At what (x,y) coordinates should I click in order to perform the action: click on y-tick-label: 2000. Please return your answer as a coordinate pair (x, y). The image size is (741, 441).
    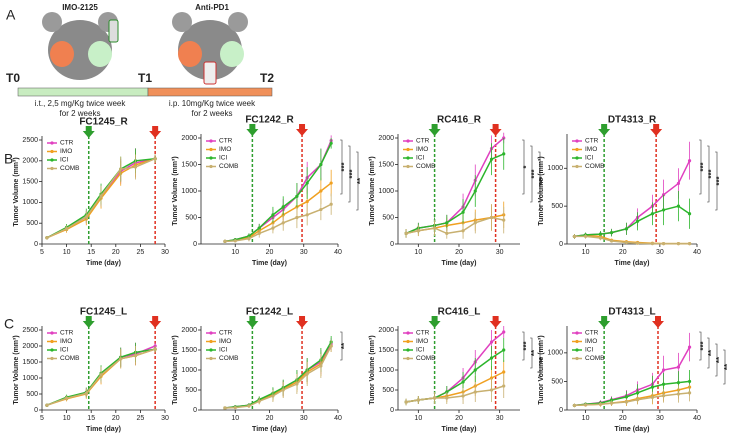
    Looking at the image, I should click on (189, 138).